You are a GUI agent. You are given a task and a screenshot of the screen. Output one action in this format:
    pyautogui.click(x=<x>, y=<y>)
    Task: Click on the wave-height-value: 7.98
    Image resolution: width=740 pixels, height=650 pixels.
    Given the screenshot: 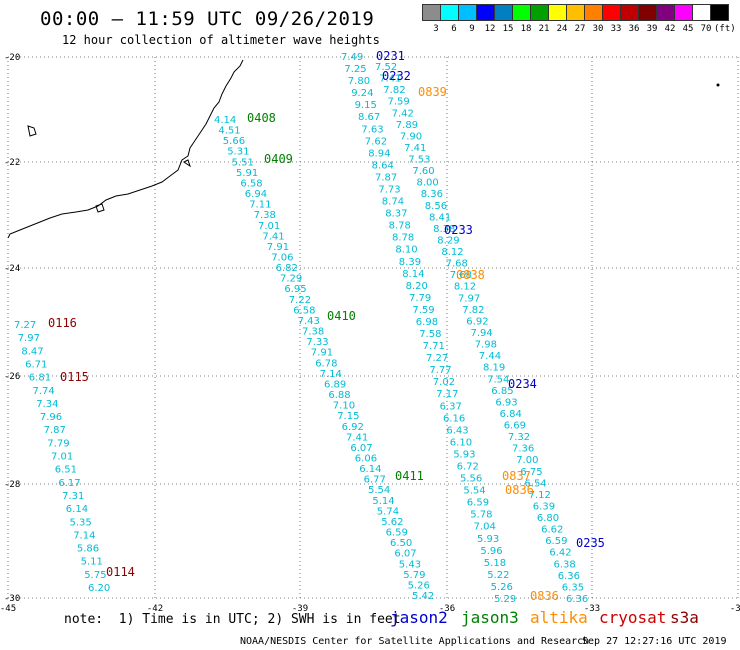 What is the action you would take?
    pyautogui.click(x=486, y=345)
    